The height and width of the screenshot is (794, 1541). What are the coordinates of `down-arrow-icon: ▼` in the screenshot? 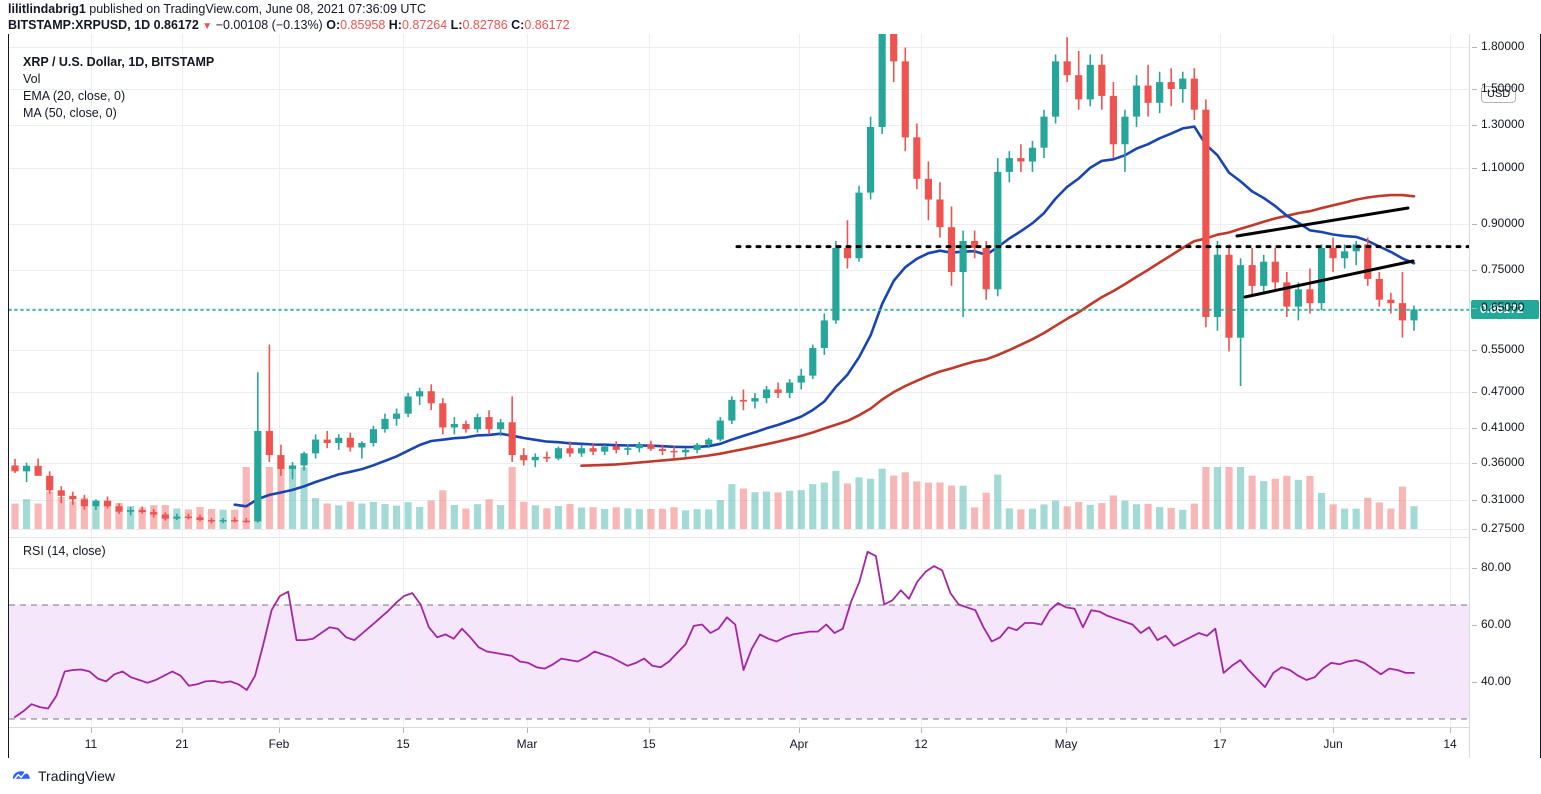 It's located at (207, 26).